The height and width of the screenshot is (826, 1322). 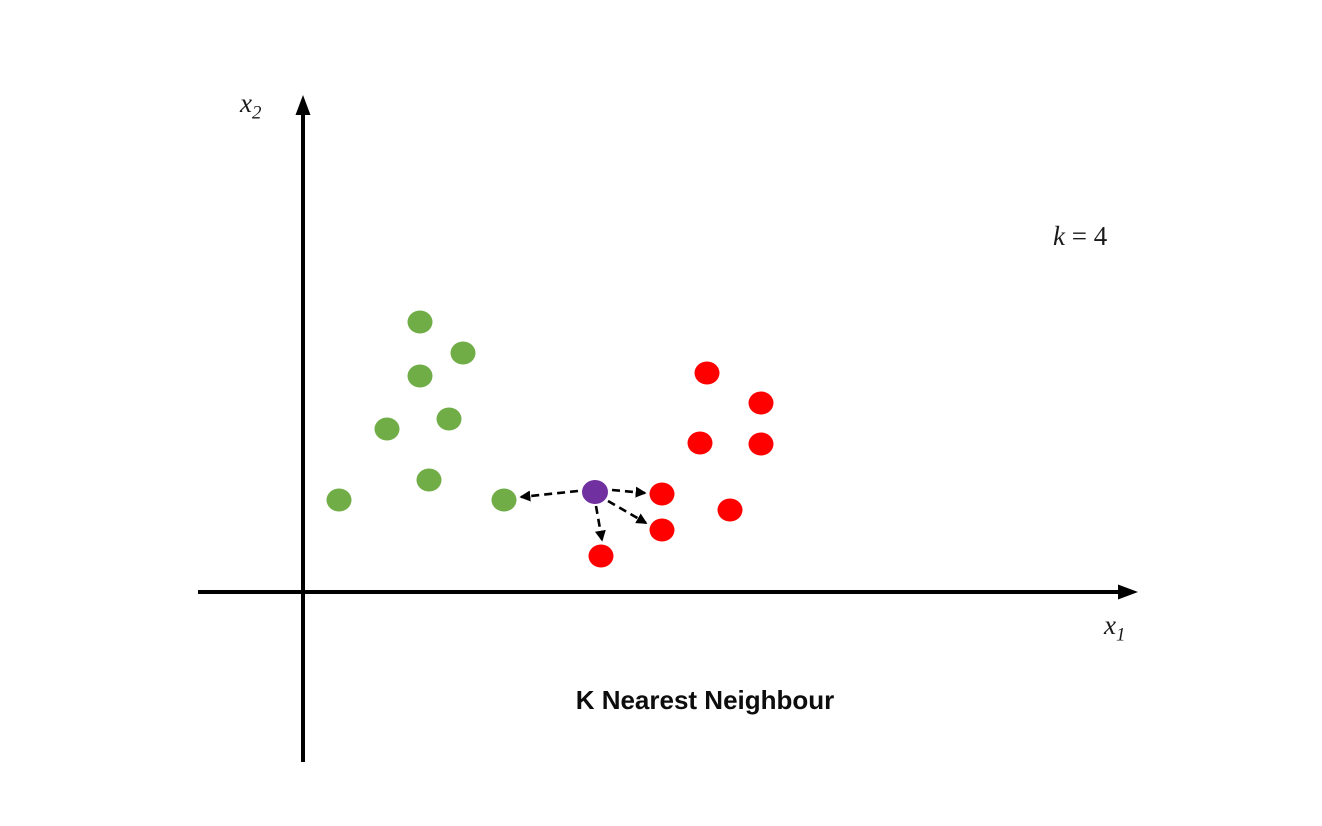 What do you see at coordinates (705, 700) in the screenshot?
I see `figure-title: K Nearest Neighbour` at bounding box center [705, 700].